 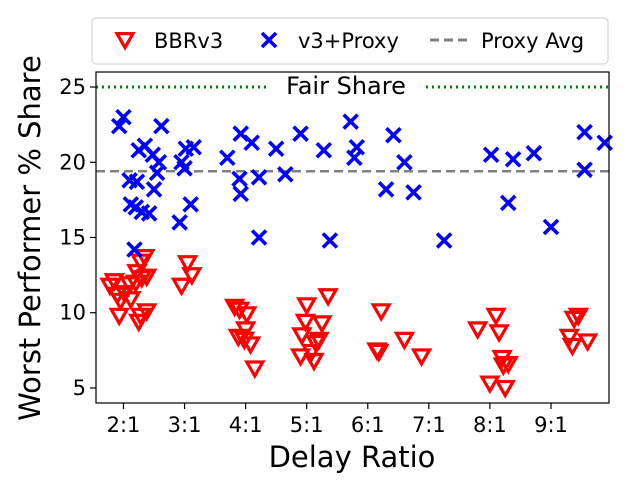 What do you see at coordinates (72, 313) in the screenshot?
I see `y-tick-label: 10` at bounding box center [72, 313].